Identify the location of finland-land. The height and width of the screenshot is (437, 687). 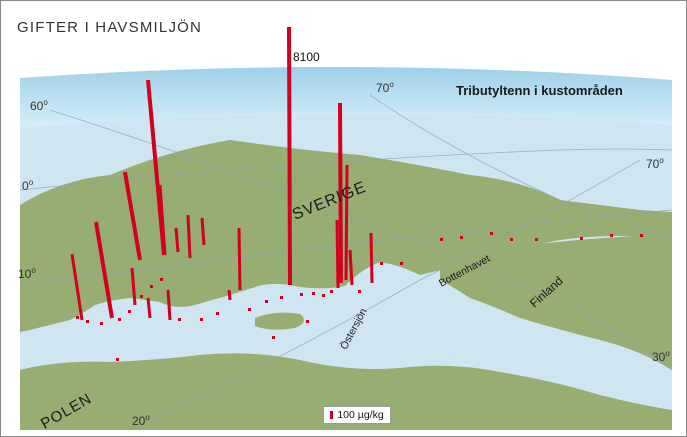
(556, 302).